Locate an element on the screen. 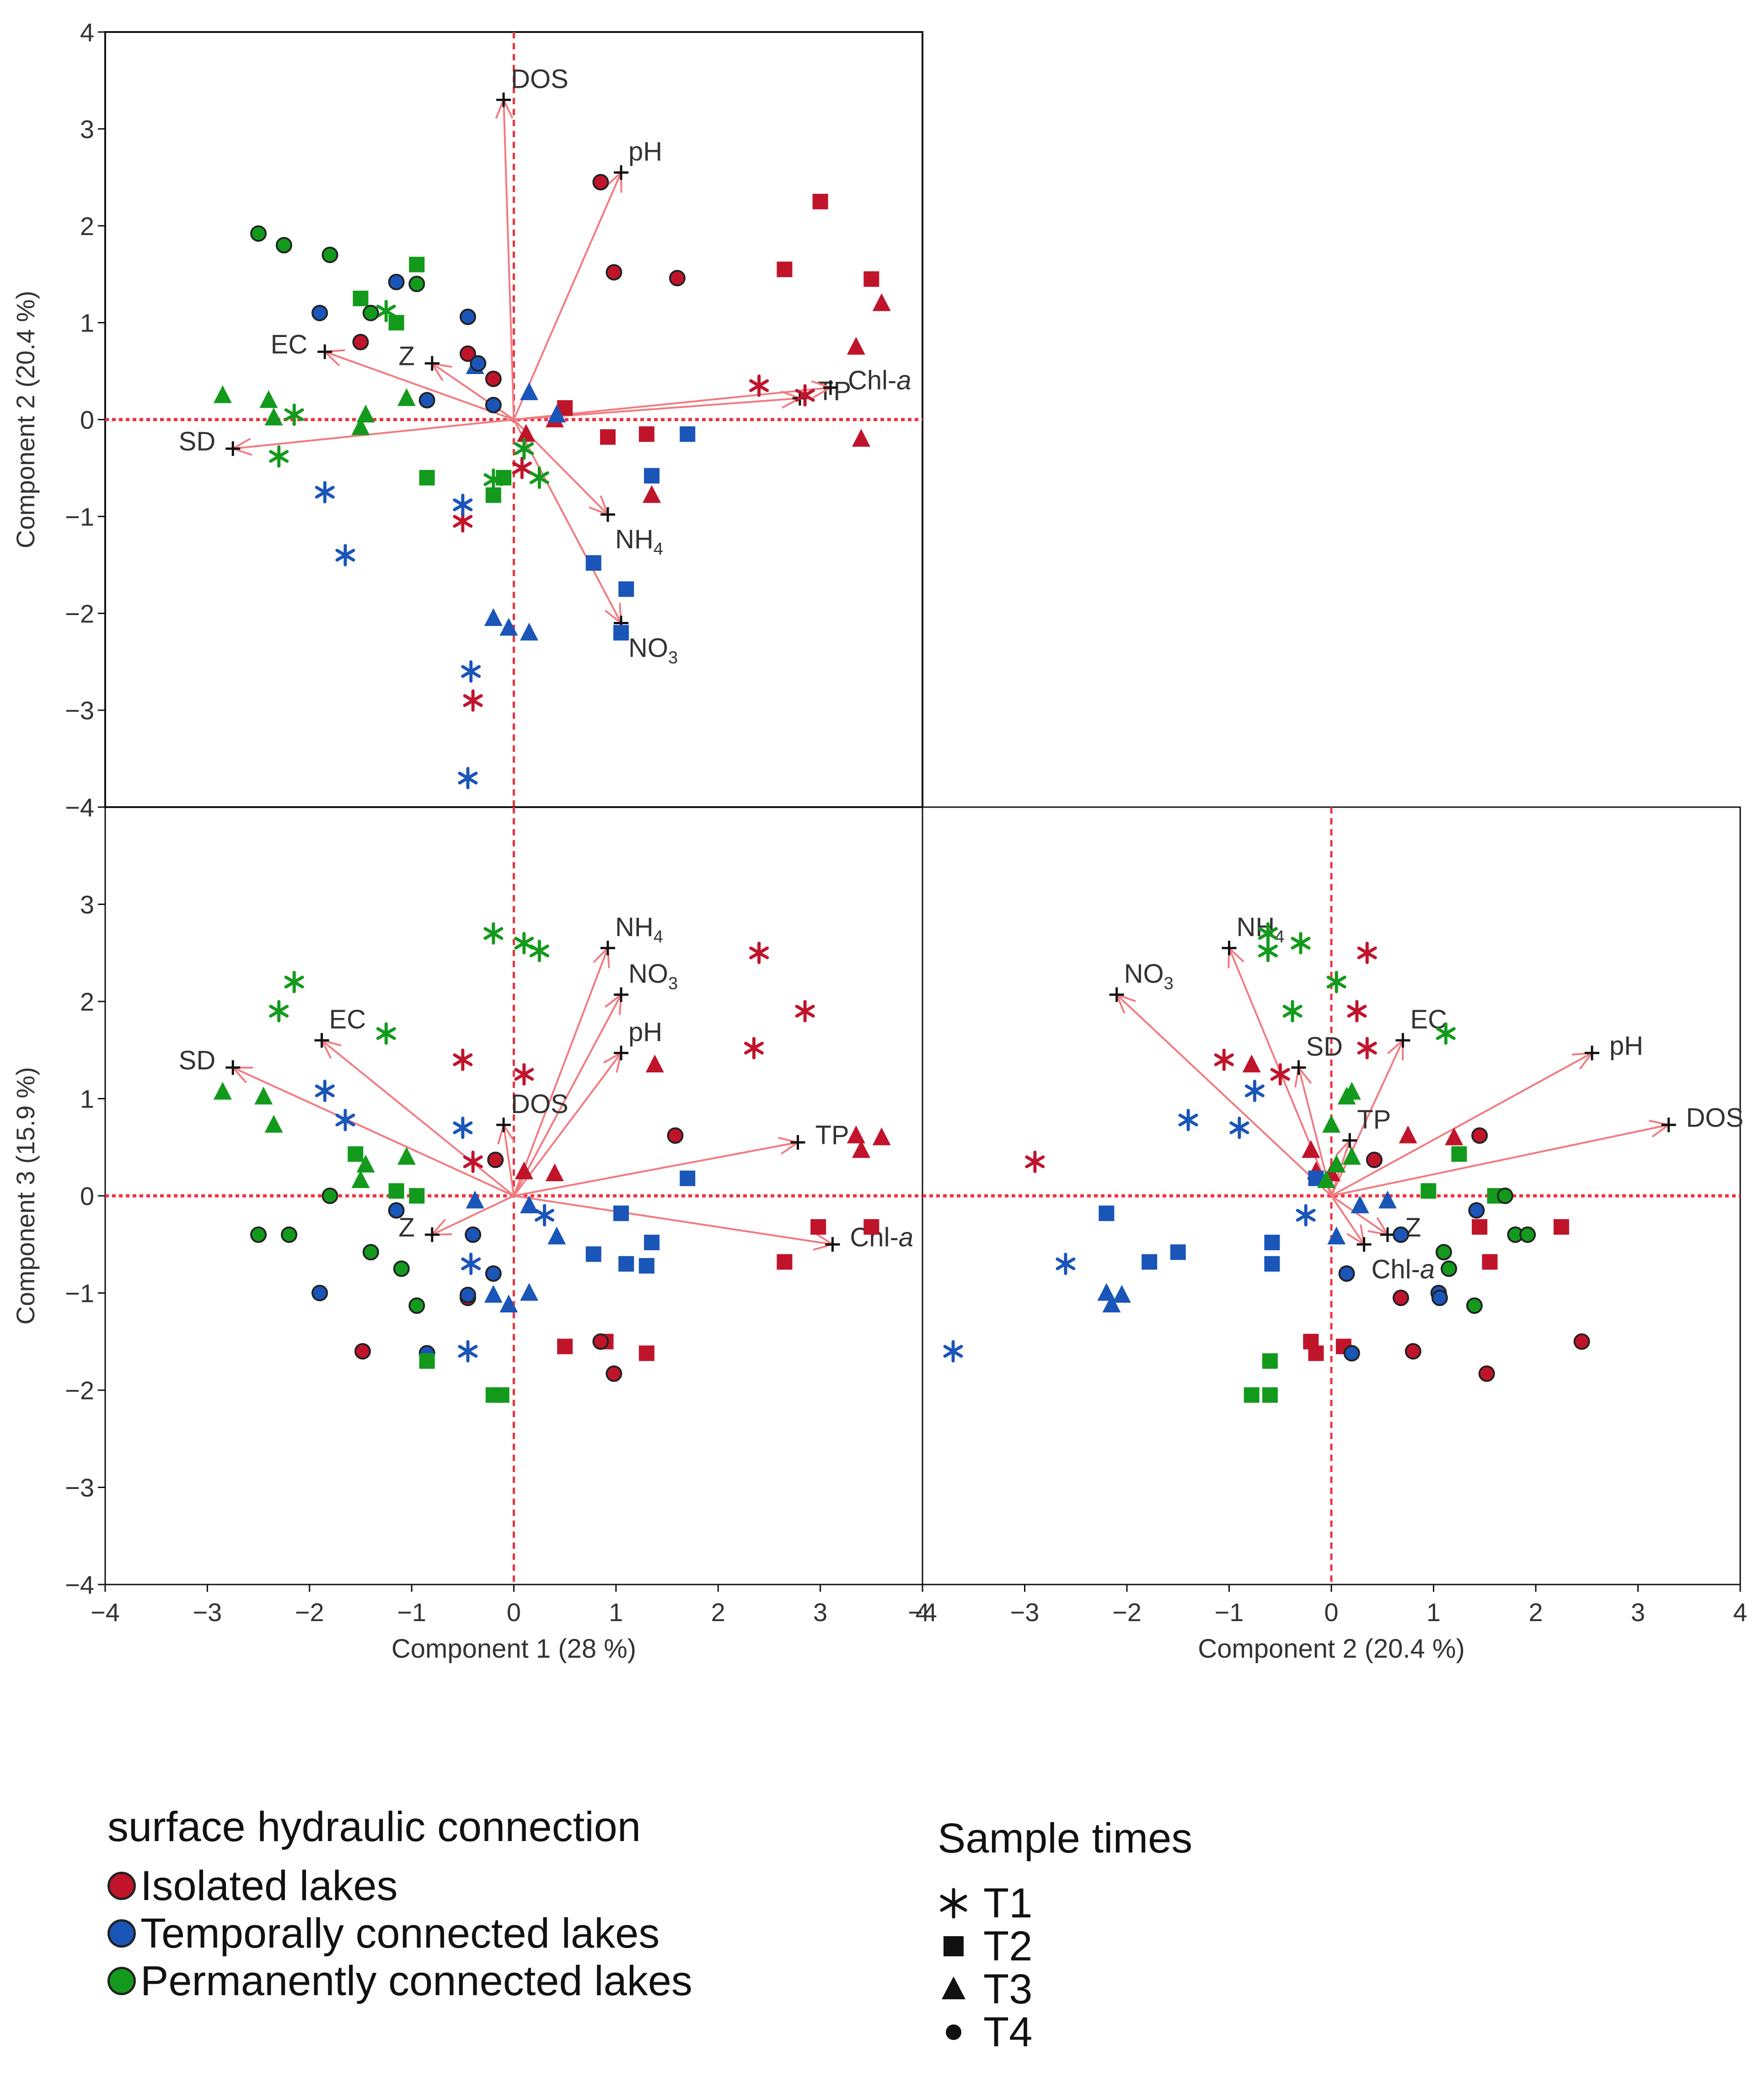 The height and width of the screenshot is (2088, 1764). loading-label-chl-a: Chl-a is located at coordinates (1403, 1269).